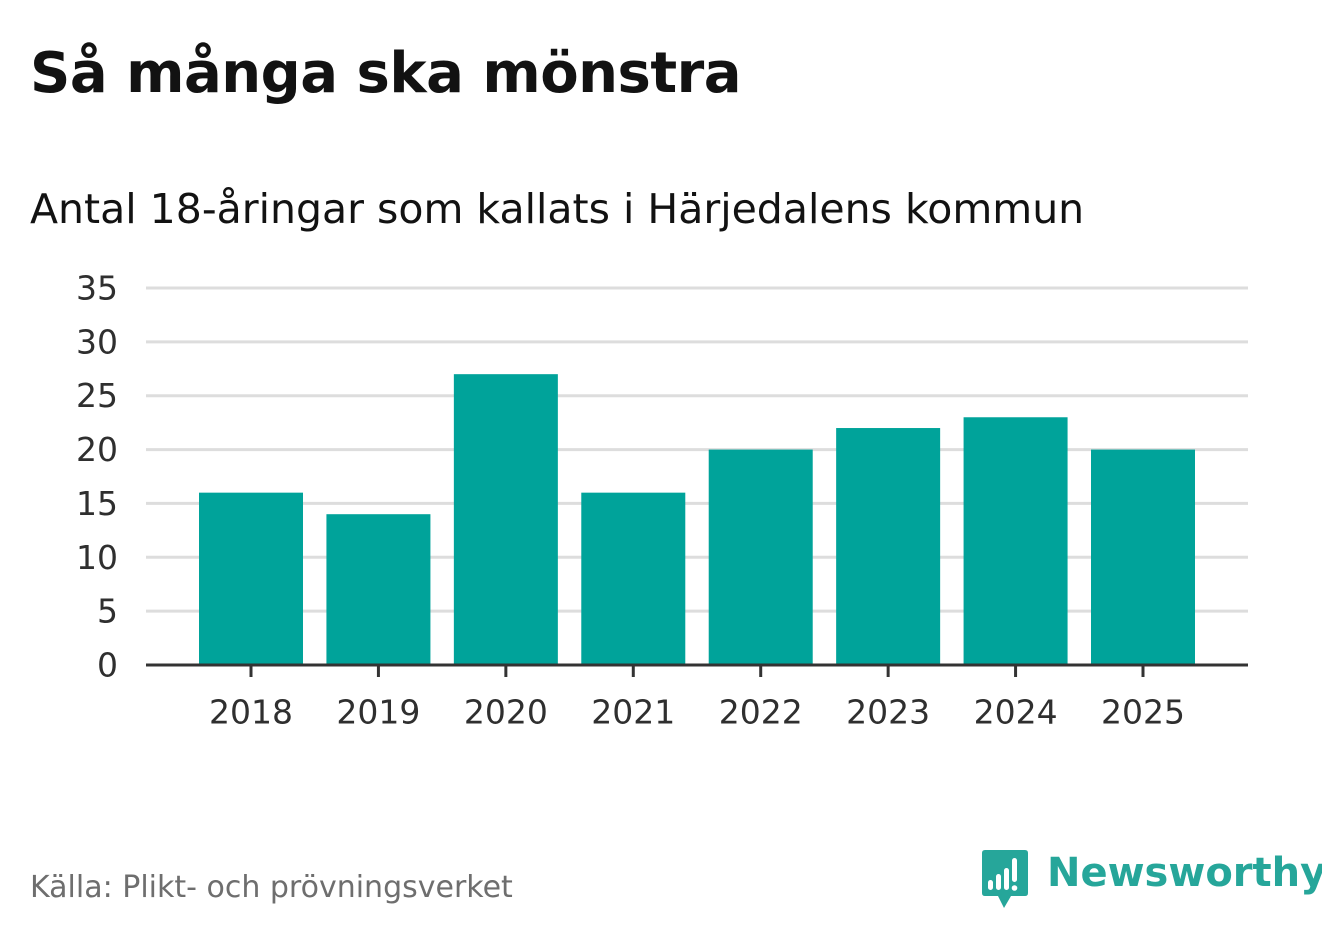  Describe the element at coordinates (97, 449) in the screenshot. I see `y-tick-label: 20` at that location.